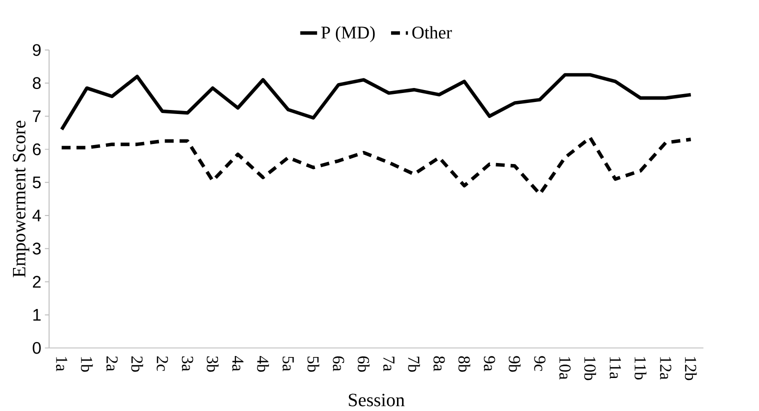 The width and height of the screenshot is (759, 411). Describe the element at coordinates (338, 364) in the screenshot. I see `x-tick-label: 6a` at that location.